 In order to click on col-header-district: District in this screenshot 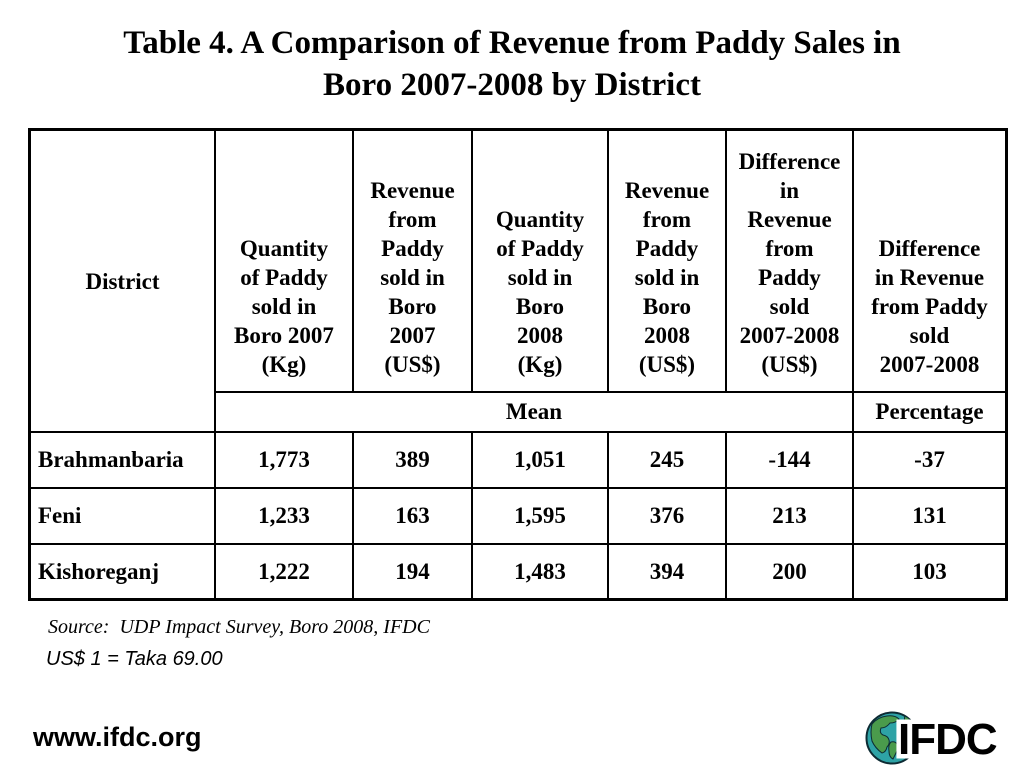, I will do `click(122, 281)`.